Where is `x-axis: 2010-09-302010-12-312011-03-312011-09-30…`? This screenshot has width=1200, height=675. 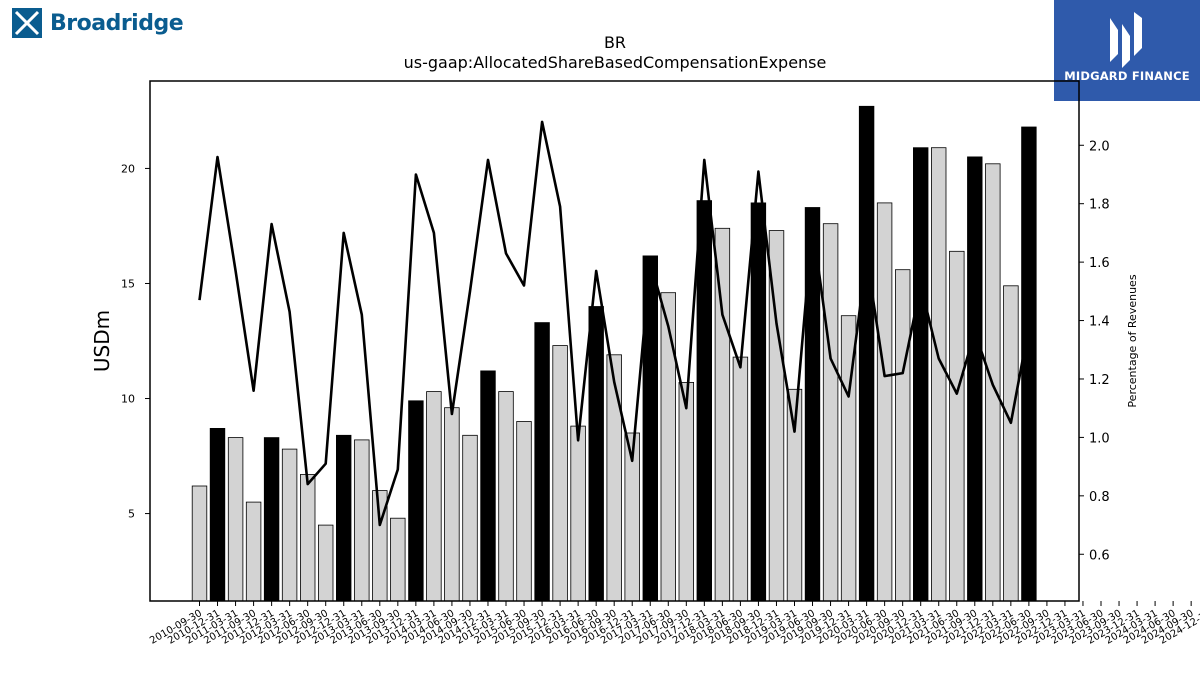
x-axis: 2010-09-302010-12-312011-03-312011-09-30… is located at coordinates (674, 624).